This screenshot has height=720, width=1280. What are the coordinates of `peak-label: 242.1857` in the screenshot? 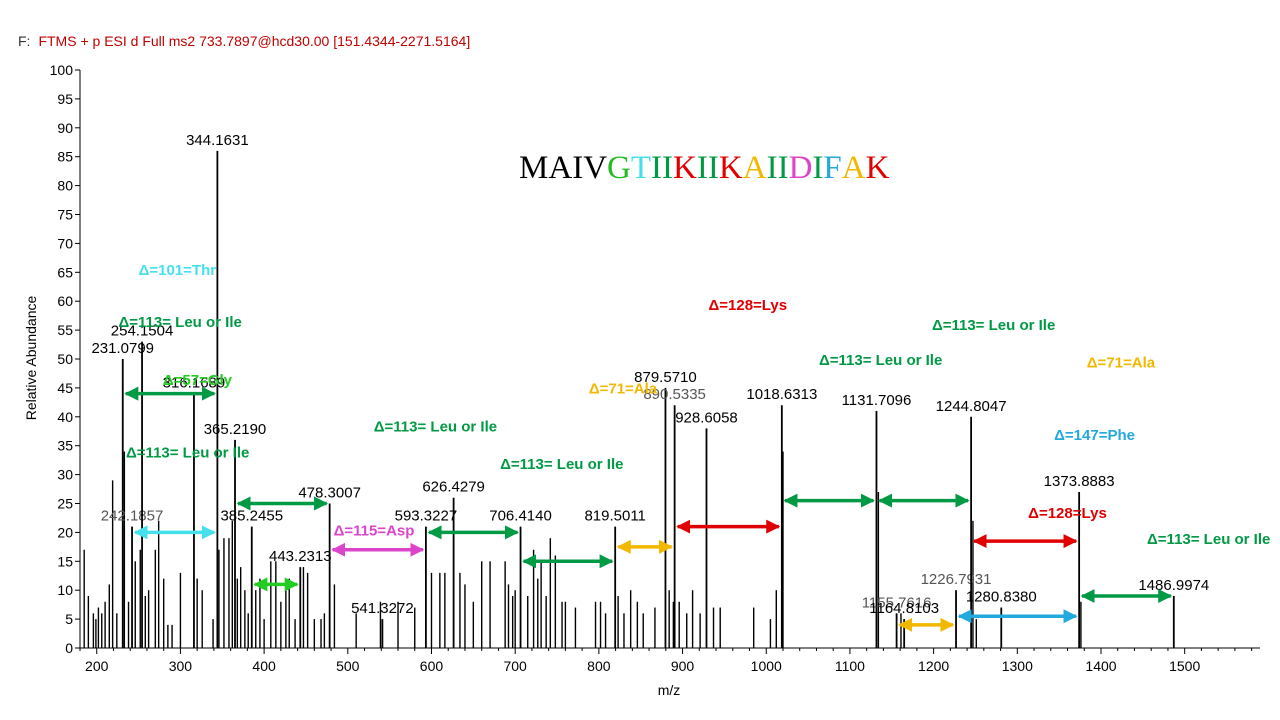 It's located at (132, 516).